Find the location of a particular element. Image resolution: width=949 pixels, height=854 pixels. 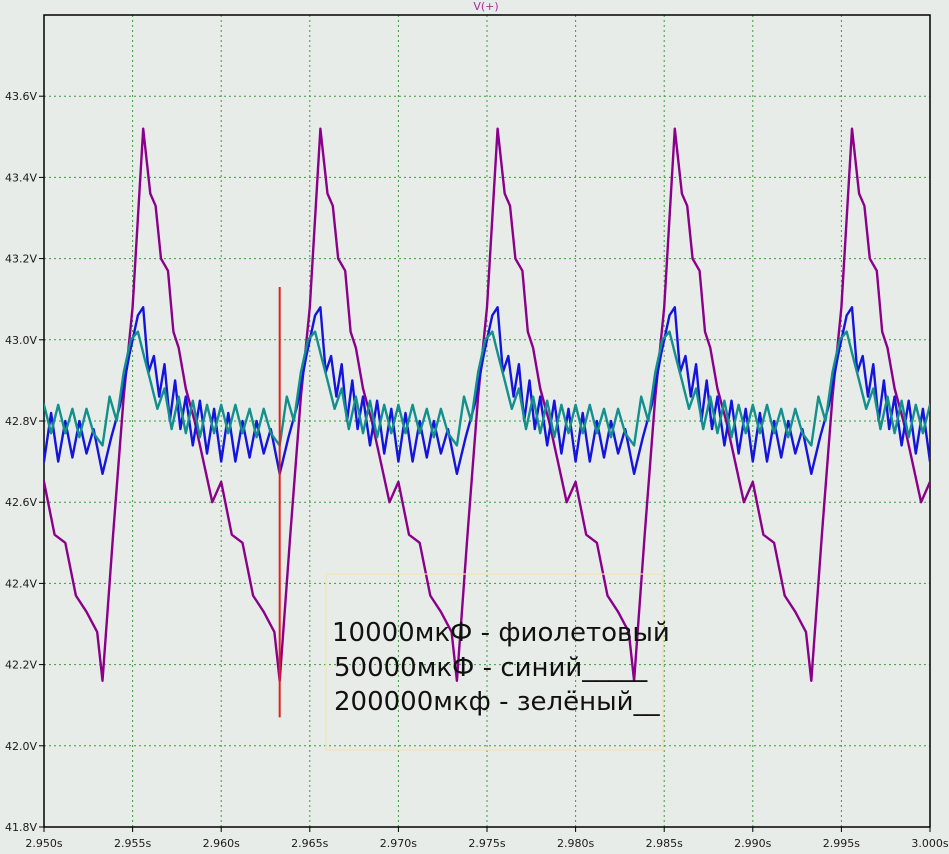

y-tick-label: 43.2V is located at coordinates (21, 259).